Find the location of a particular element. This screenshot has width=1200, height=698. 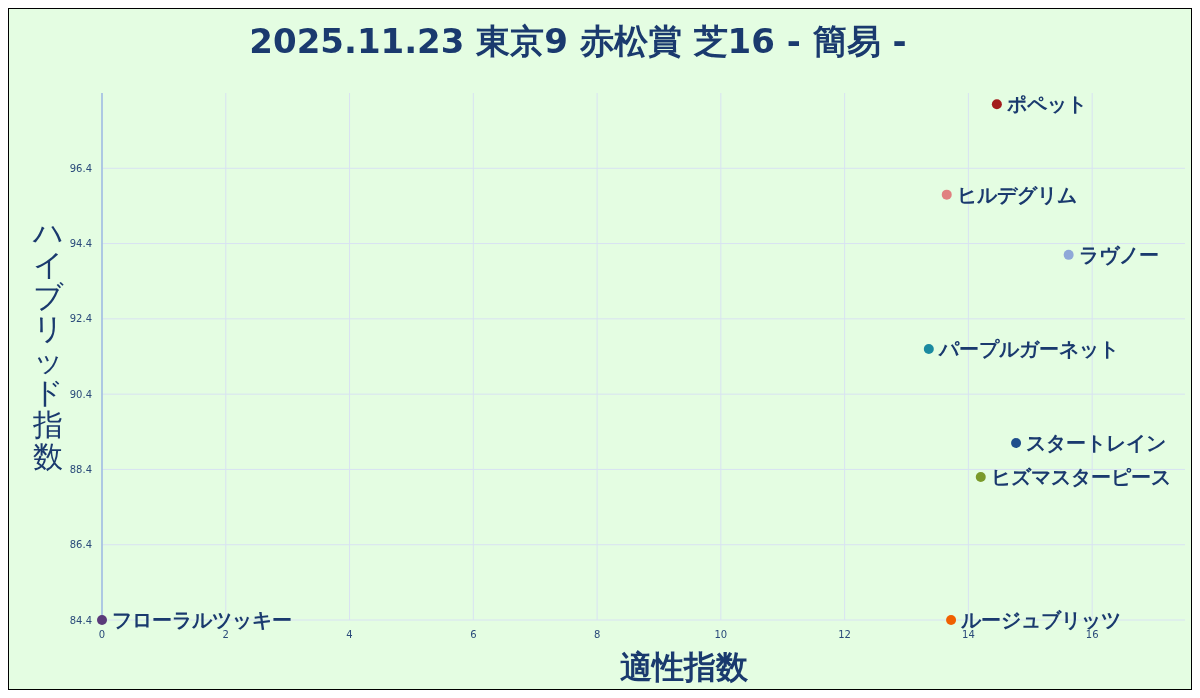

series-label: パープルガーネット is located at coordinates (1028, 348).